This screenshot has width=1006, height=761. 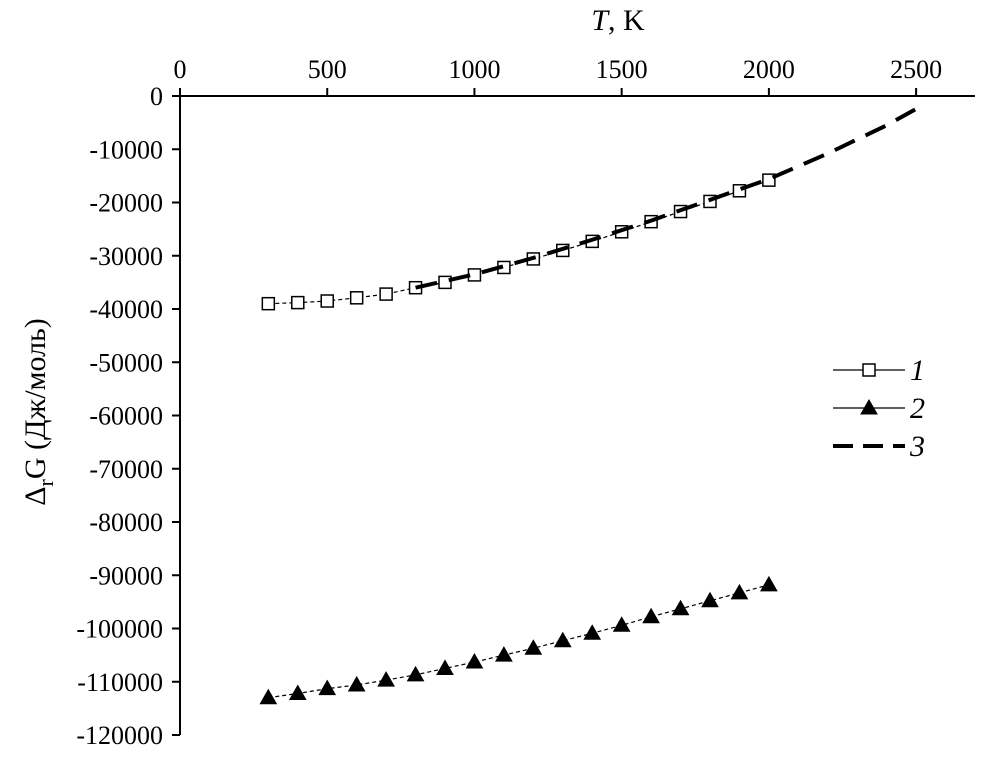 What do you see at coordinates (622, 69) in the screenshot?
I see `x-tick-label: 1500` at bounding box center [622, 69].